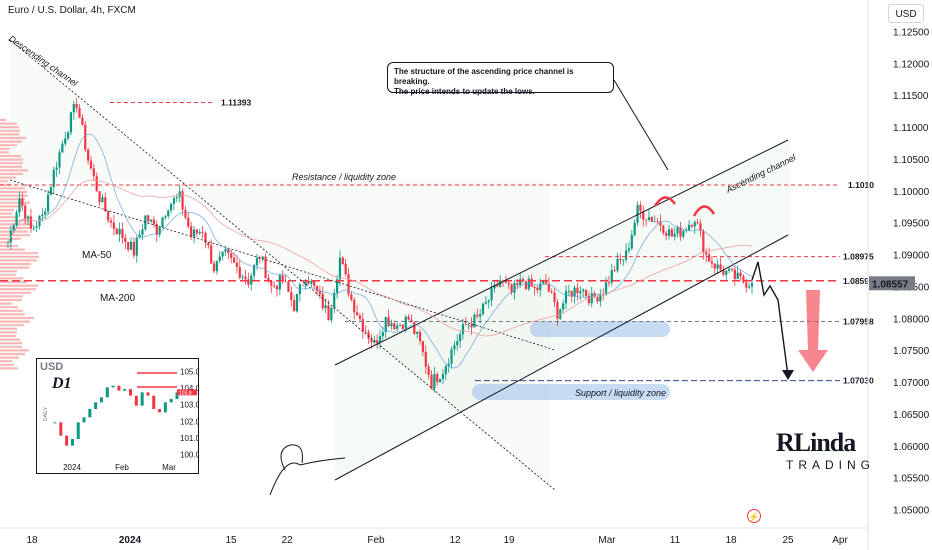 This screenshot has width=932, height=550. I want to click on inset-price-badge-label: 103.8, so click(185, 393).